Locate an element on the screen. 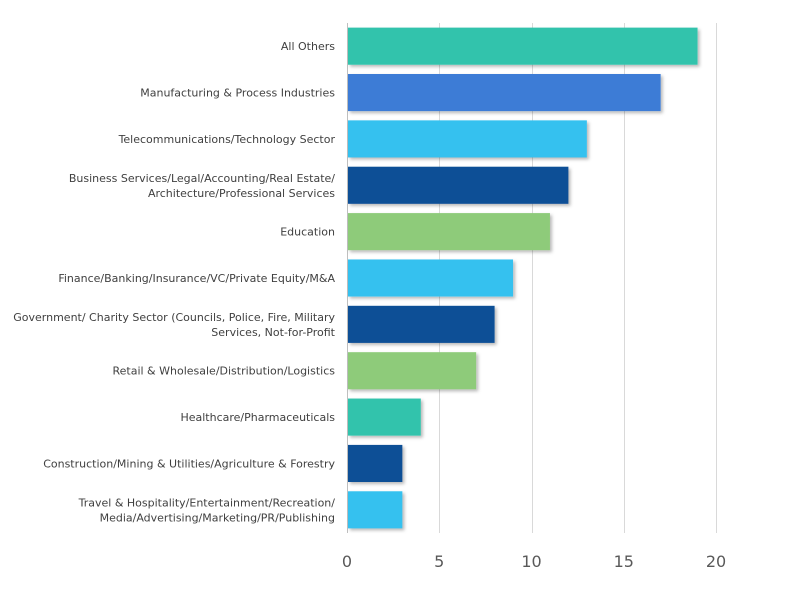 Image resolution: width=790 pixels, height=597 pixels. category-label-2: Telecommunications/Technology Sector is located at coordinates (227, 139).